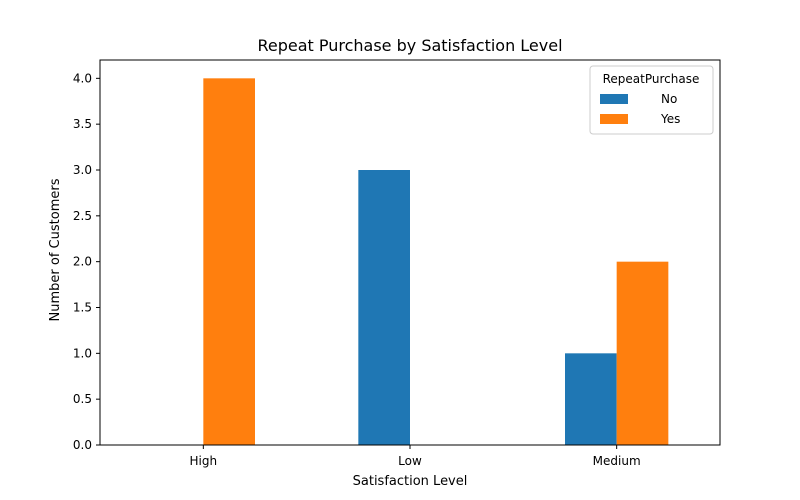  Describe the element at coordinates (82, 262) in the screenshot. I see `y-tick-label: 2.0` at that location.